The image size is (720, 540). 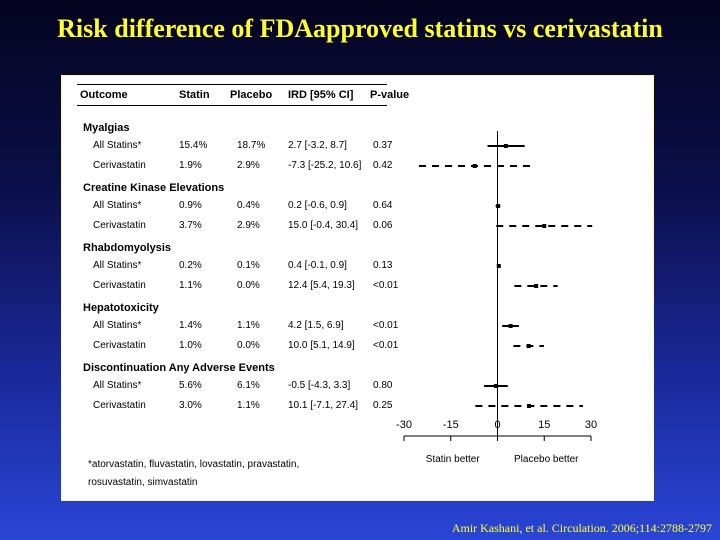 I want to click on x-tick-label: 30, so click(x=591, y=425).